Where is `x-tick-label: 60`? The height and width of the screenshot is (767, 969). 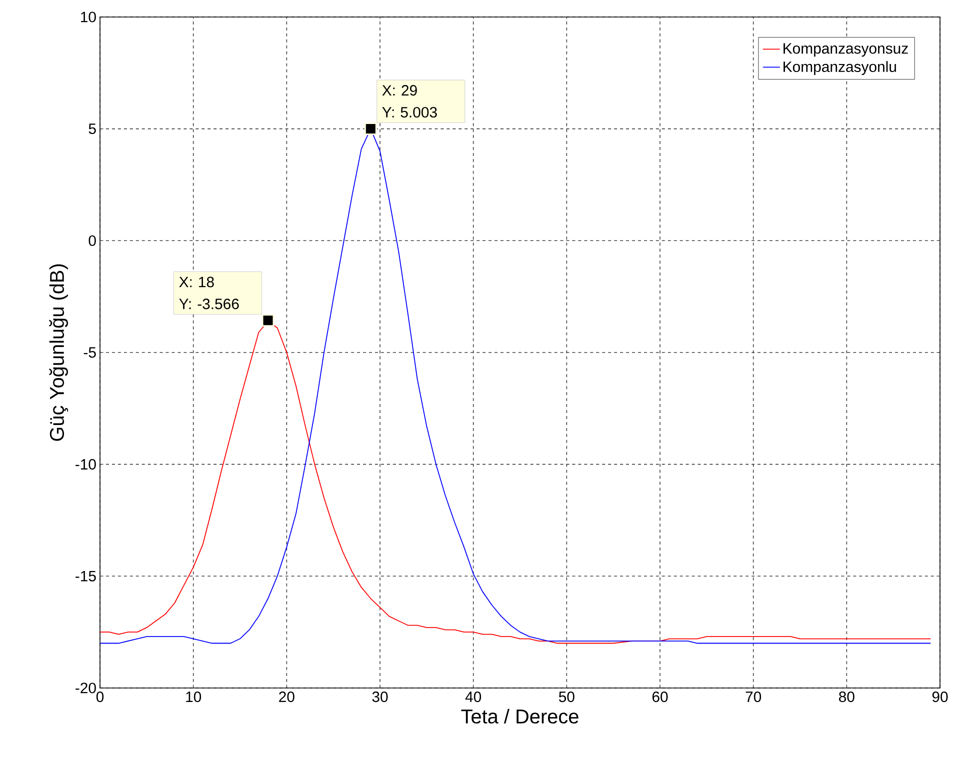 x-tick-label: 60 is located at coordinates (660, 697).